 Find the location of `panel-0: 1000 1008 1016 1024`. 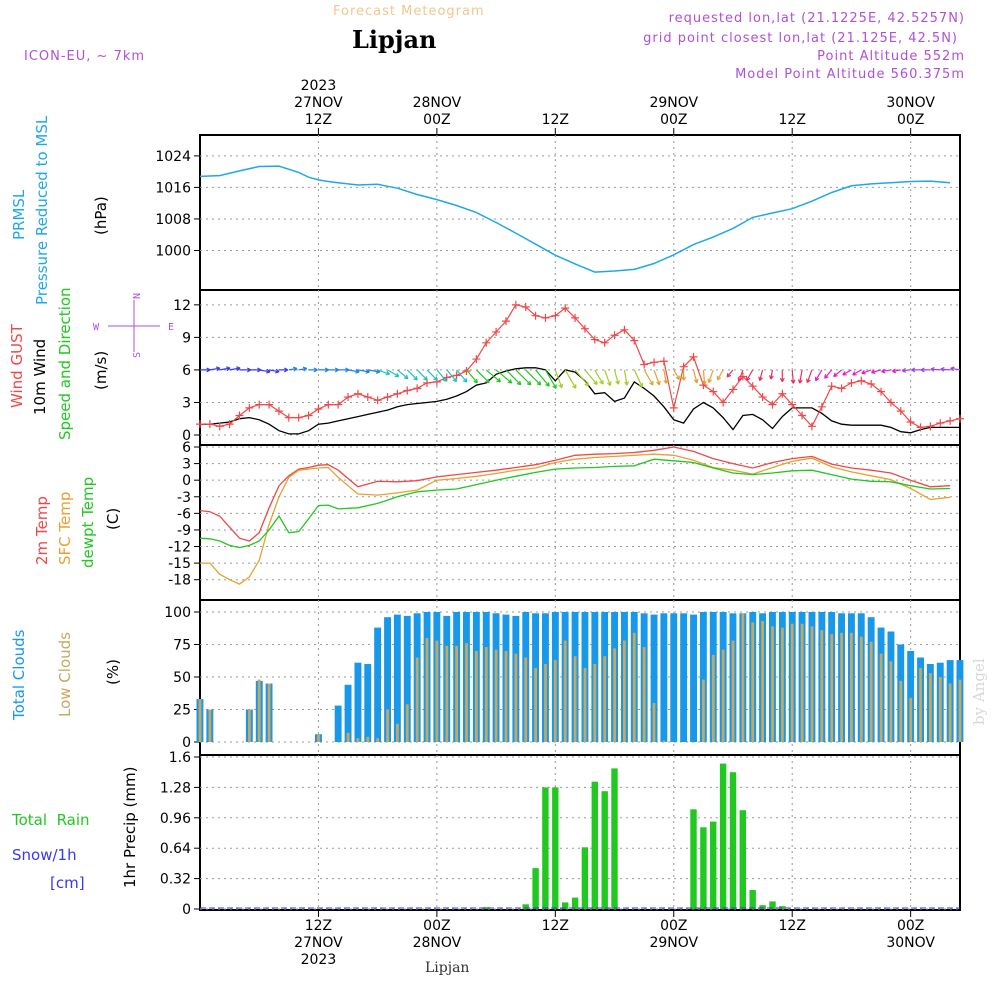

panel-0: 1000 1008 1016 1024 is located at coordinates (558, 212).